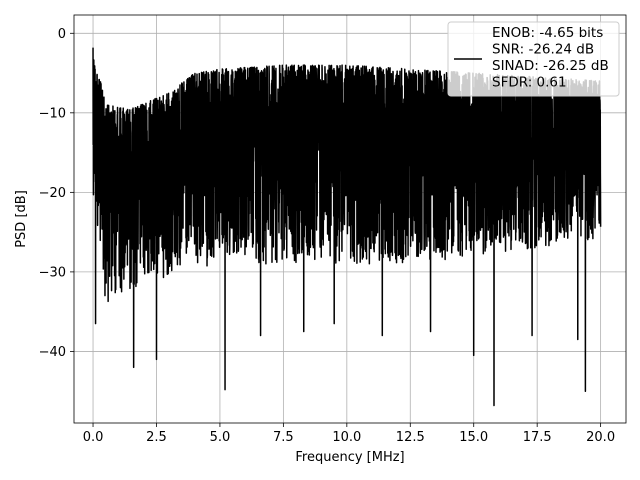 The width and height of the screenshot is (640, 480). What do you see at coordinates (600, 437) in the screenshot?
I see `x-tick-label: 20.0` at bounding box center [600, 437].